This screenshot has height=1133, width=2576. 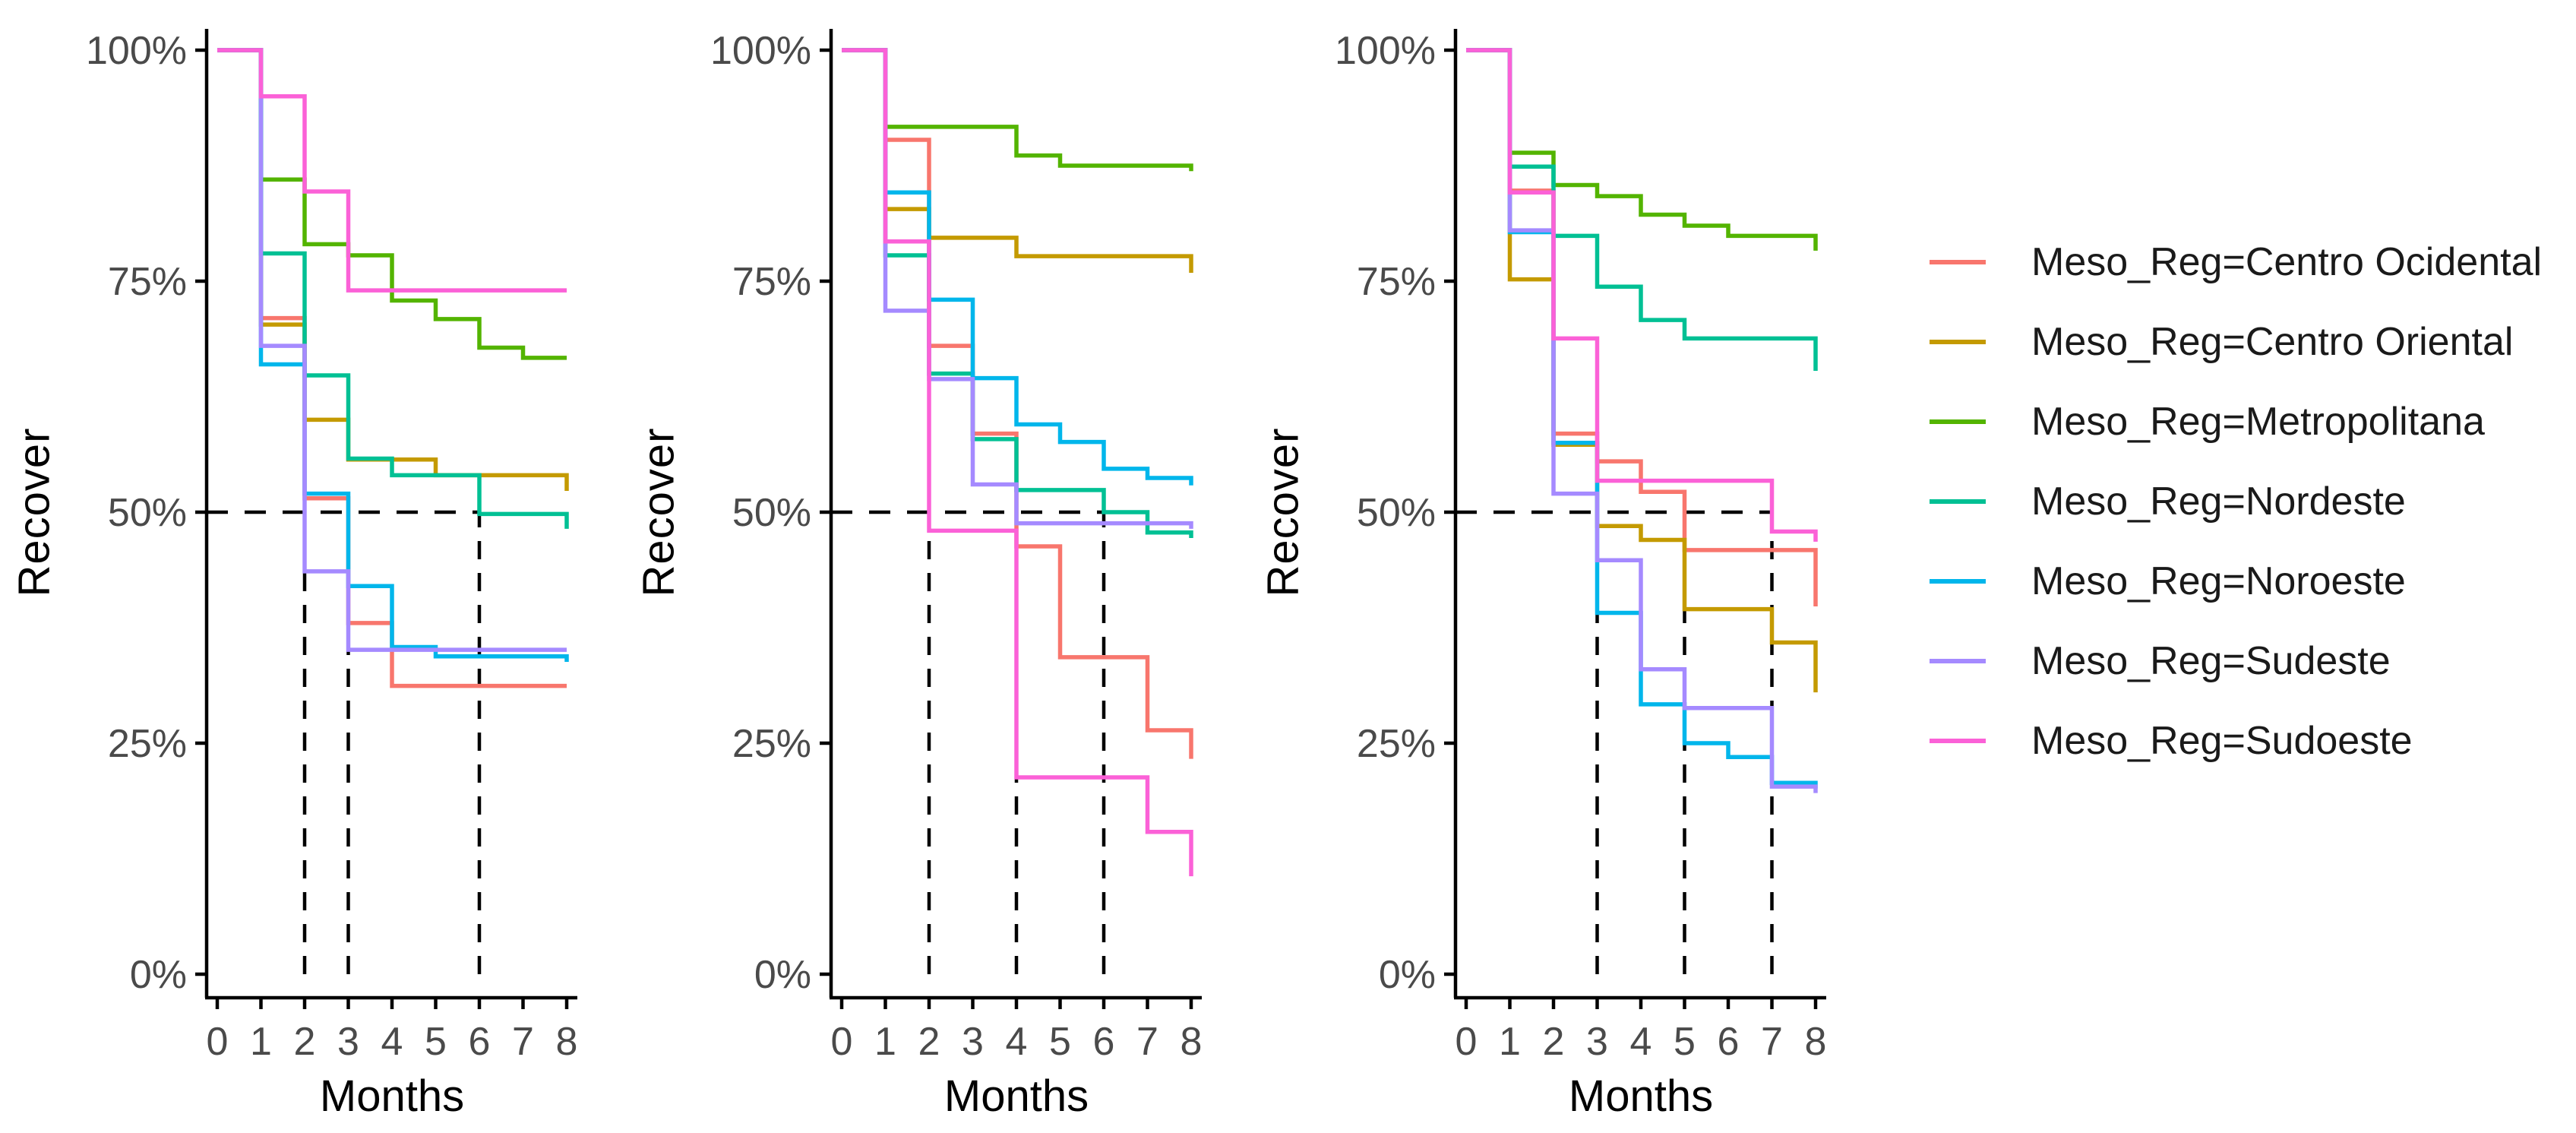 What do you see at coordinates (2211, 660) in the screenshot?
I see `legend-label-sudeste: Meso_Reg=Sudeste` at bounding box center [2211, 660].